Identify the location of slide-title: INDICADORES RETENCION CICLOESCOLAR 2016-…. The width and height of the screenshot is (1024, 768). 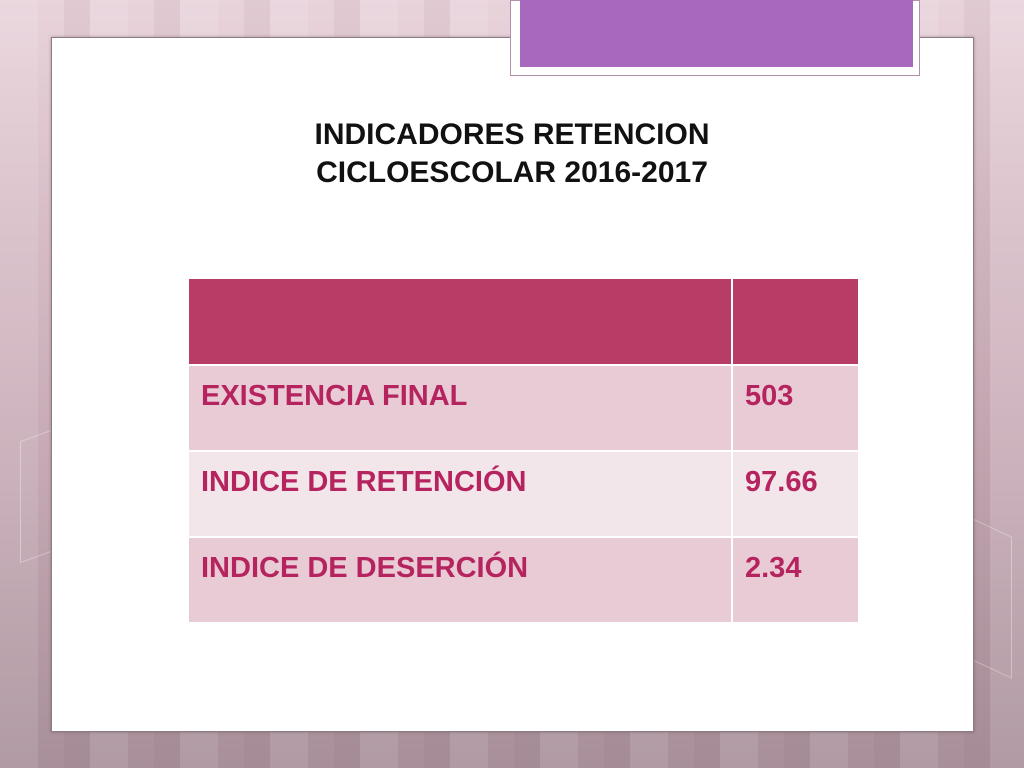
(512, 154).